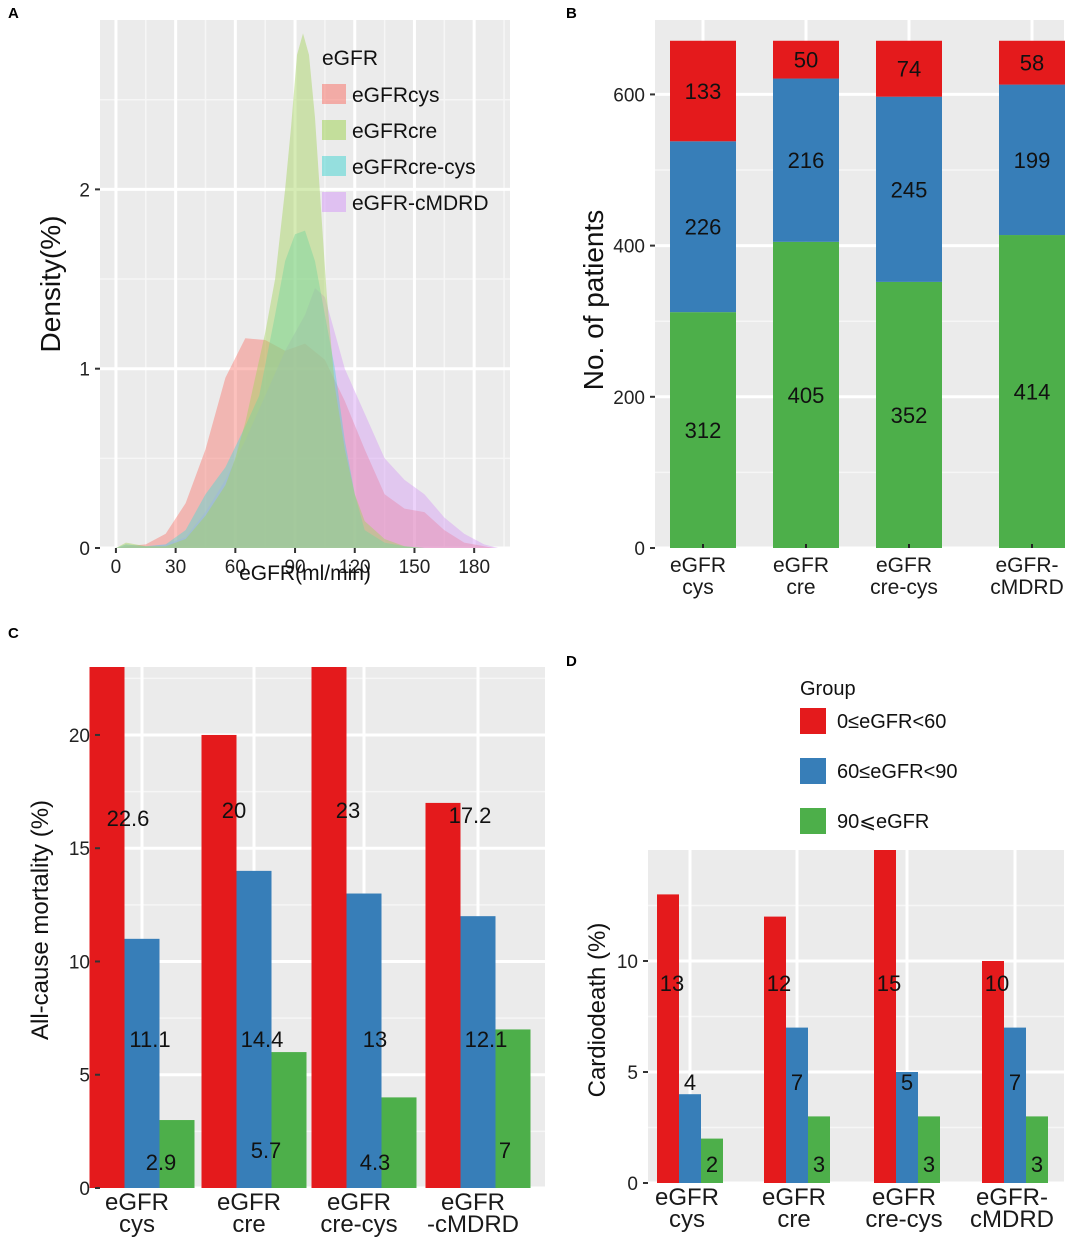 The height and width of the screenshot is (1248, 1084). What do you see at coordinates (1032, 160) in the screenshot?
I see `bar-value-label: 199` at bounding box center [1032, 160].